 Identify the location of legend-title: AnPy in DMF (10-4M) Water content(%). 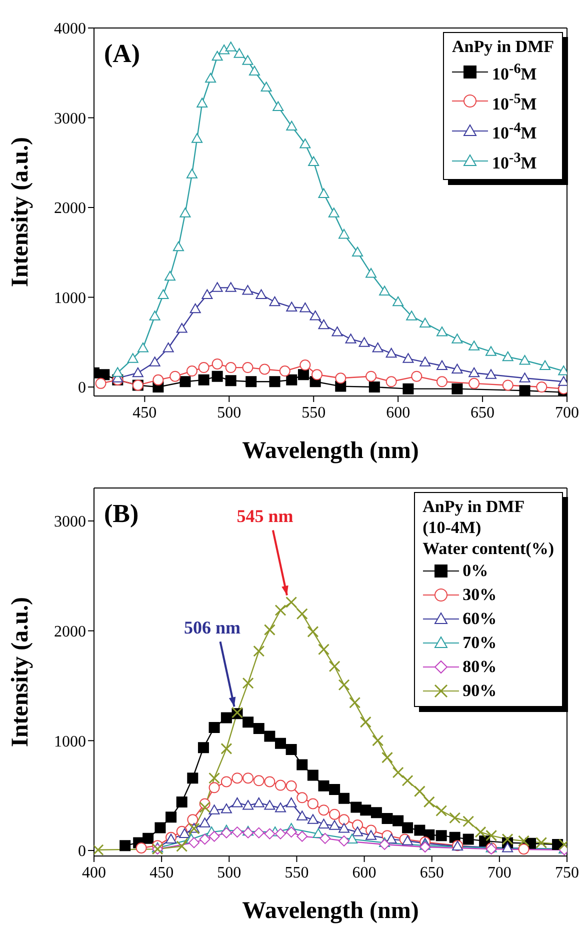
(488, 527).